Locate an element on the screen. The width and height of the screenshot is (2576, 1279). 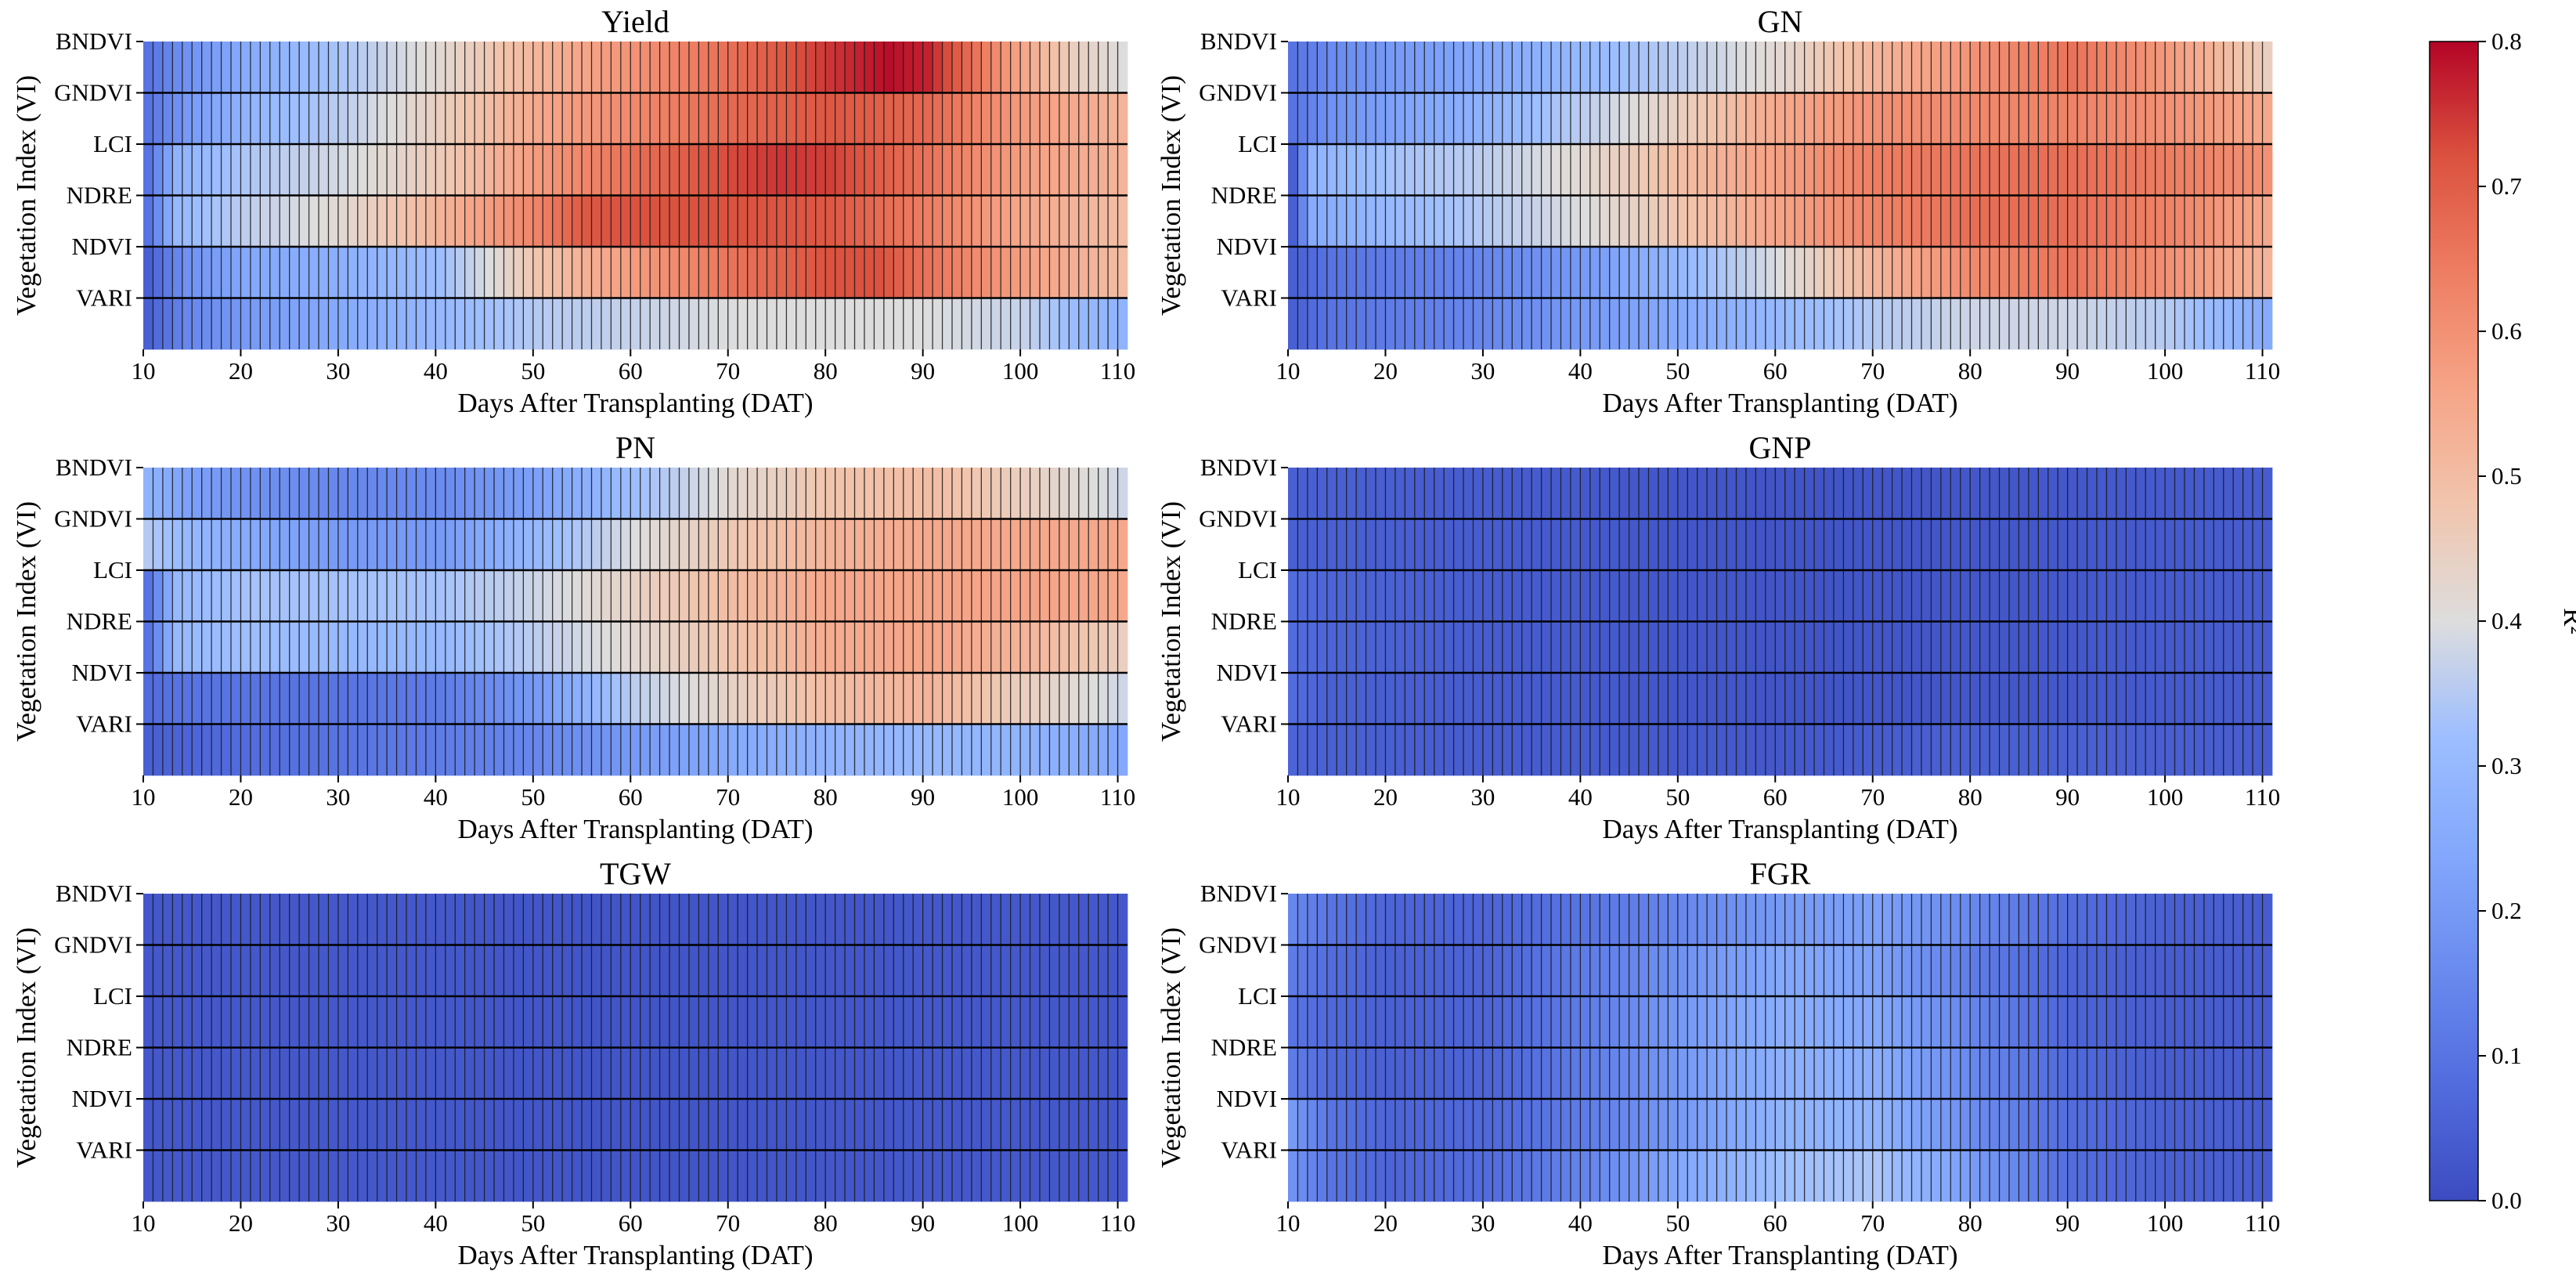
cell-gridlines is located at coordinates (1780, 195).